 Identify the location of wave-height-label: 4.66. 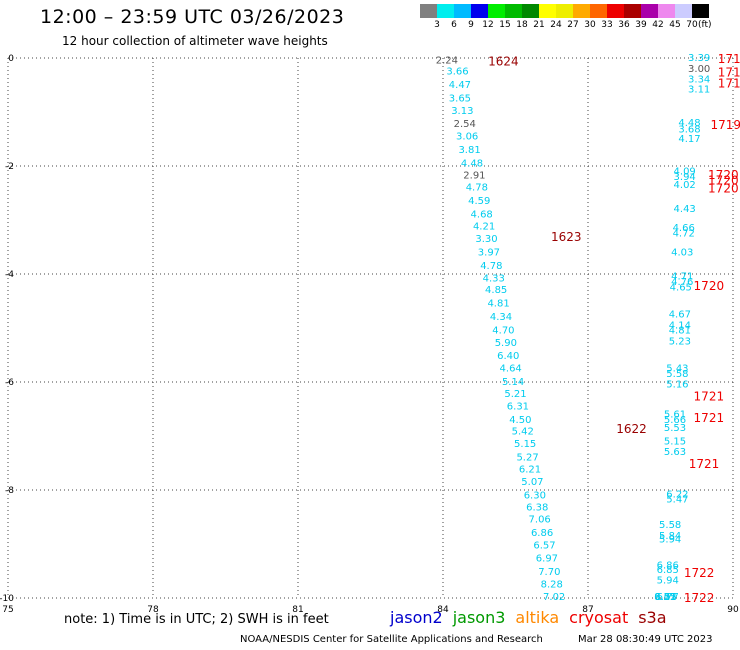
(684, 228).